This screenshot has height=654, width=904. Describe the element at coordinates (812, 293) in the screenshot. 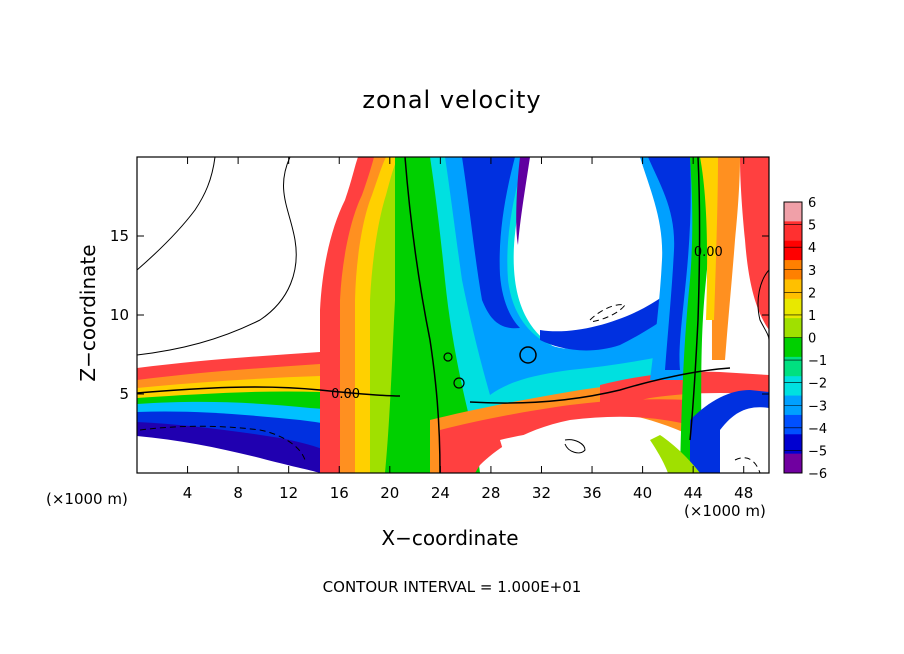

I see `colorbar-label: 2` at that location.